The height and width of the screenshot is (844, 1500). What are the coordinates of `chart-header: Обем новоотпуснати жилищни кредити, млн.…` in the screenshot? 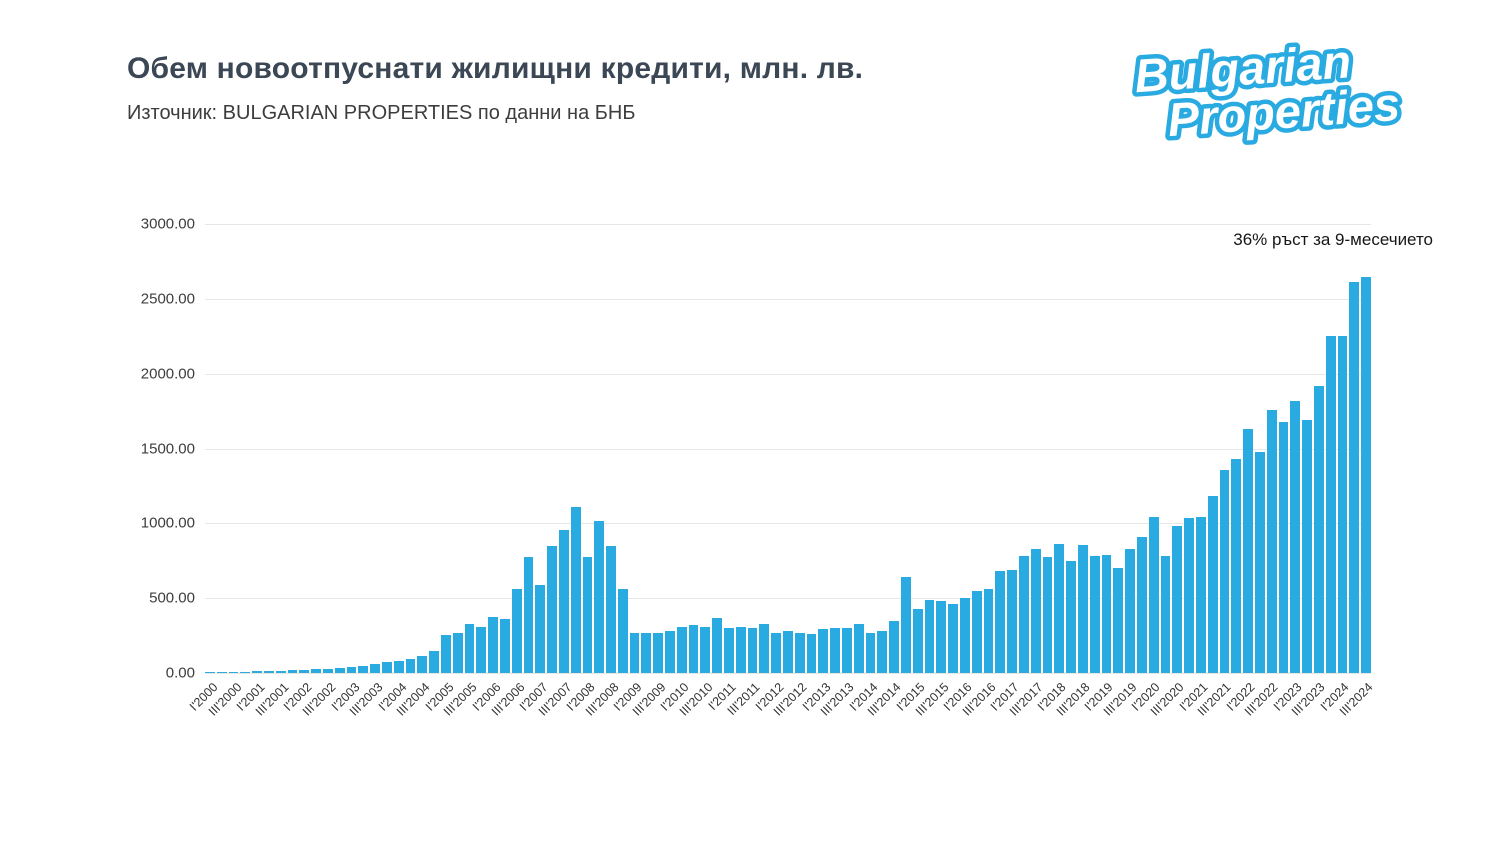 It's located at (495, 88).